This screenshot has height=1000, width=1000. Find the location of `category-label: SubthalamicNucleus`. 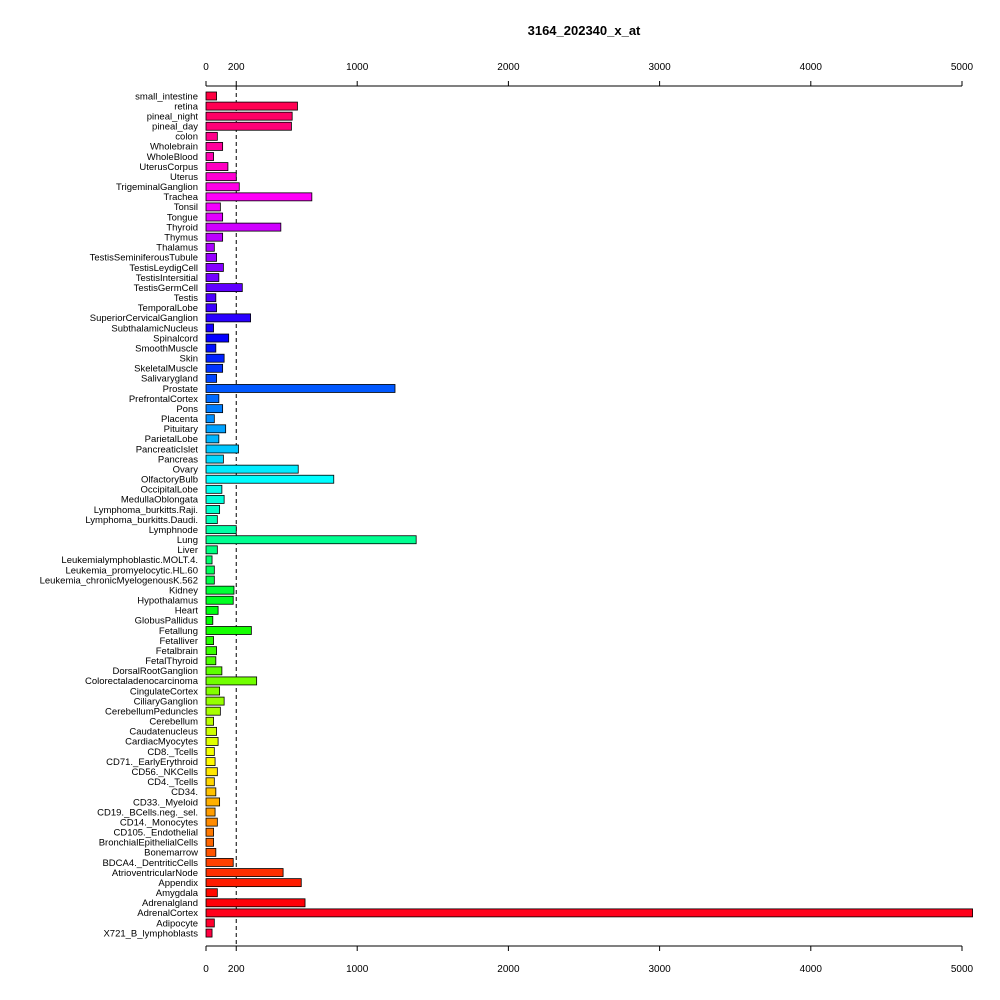

category-label: SubthalamicNucleus is located at coordinates (154, 328).